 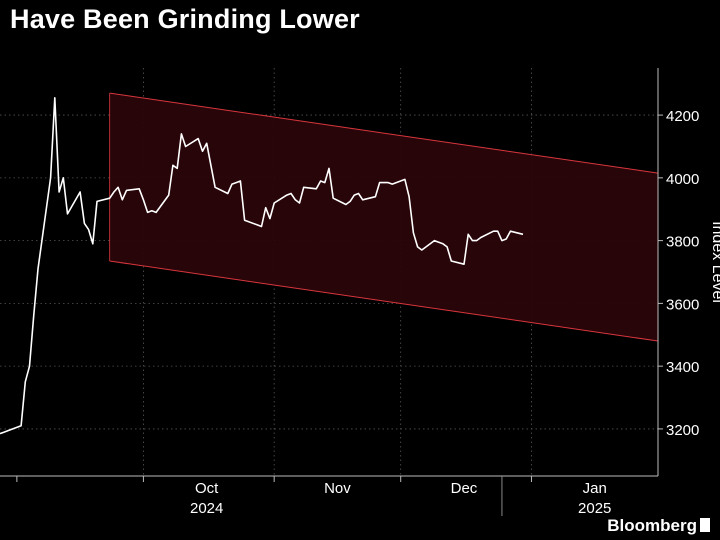 I want to click on x-tick-label: Jan, so click(x=595, y=488).